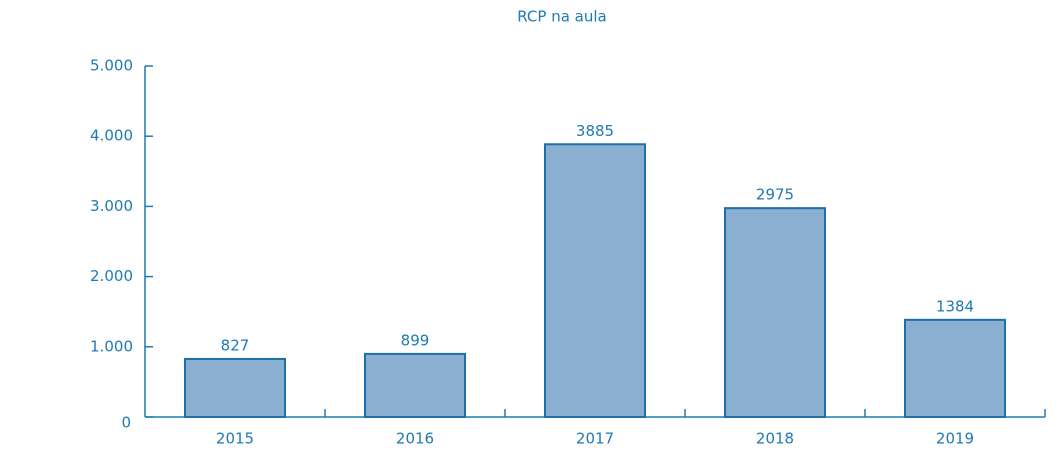 The width and height of the screenshot is (1058, 451). What do you see at coordinates (235, 439) in the screenshot?
I see `x-tick-label: 2015` at bounding box center [235, 439].